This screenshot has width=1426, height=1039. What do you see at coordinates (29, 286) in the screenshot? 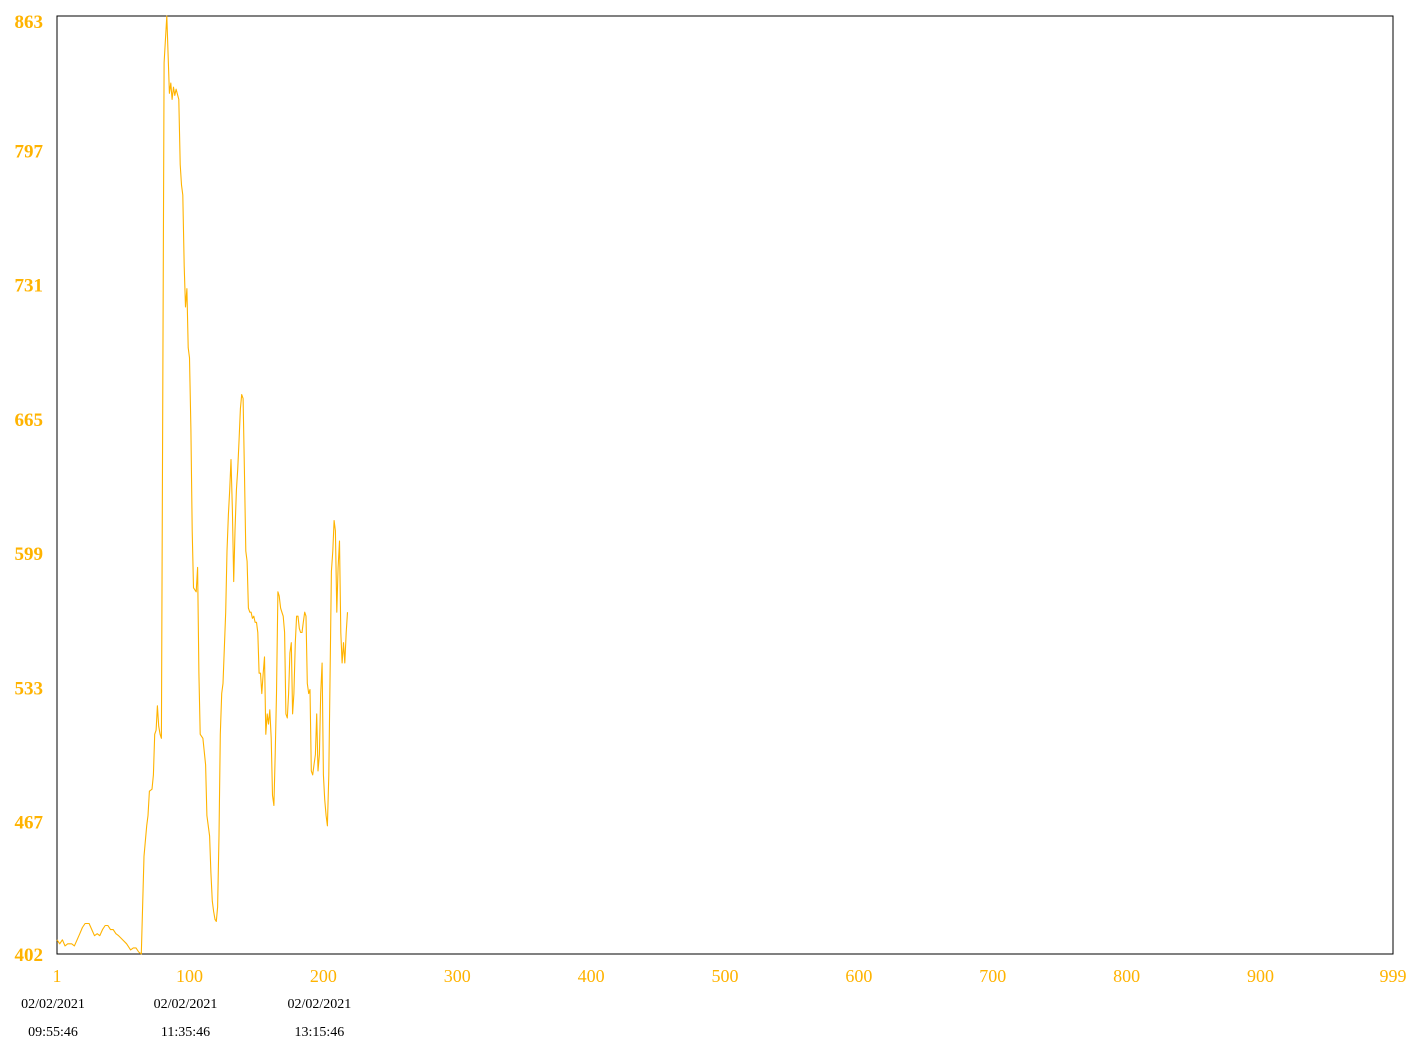
I see `y-tick-label: 731` at bounding box center [29, 286].